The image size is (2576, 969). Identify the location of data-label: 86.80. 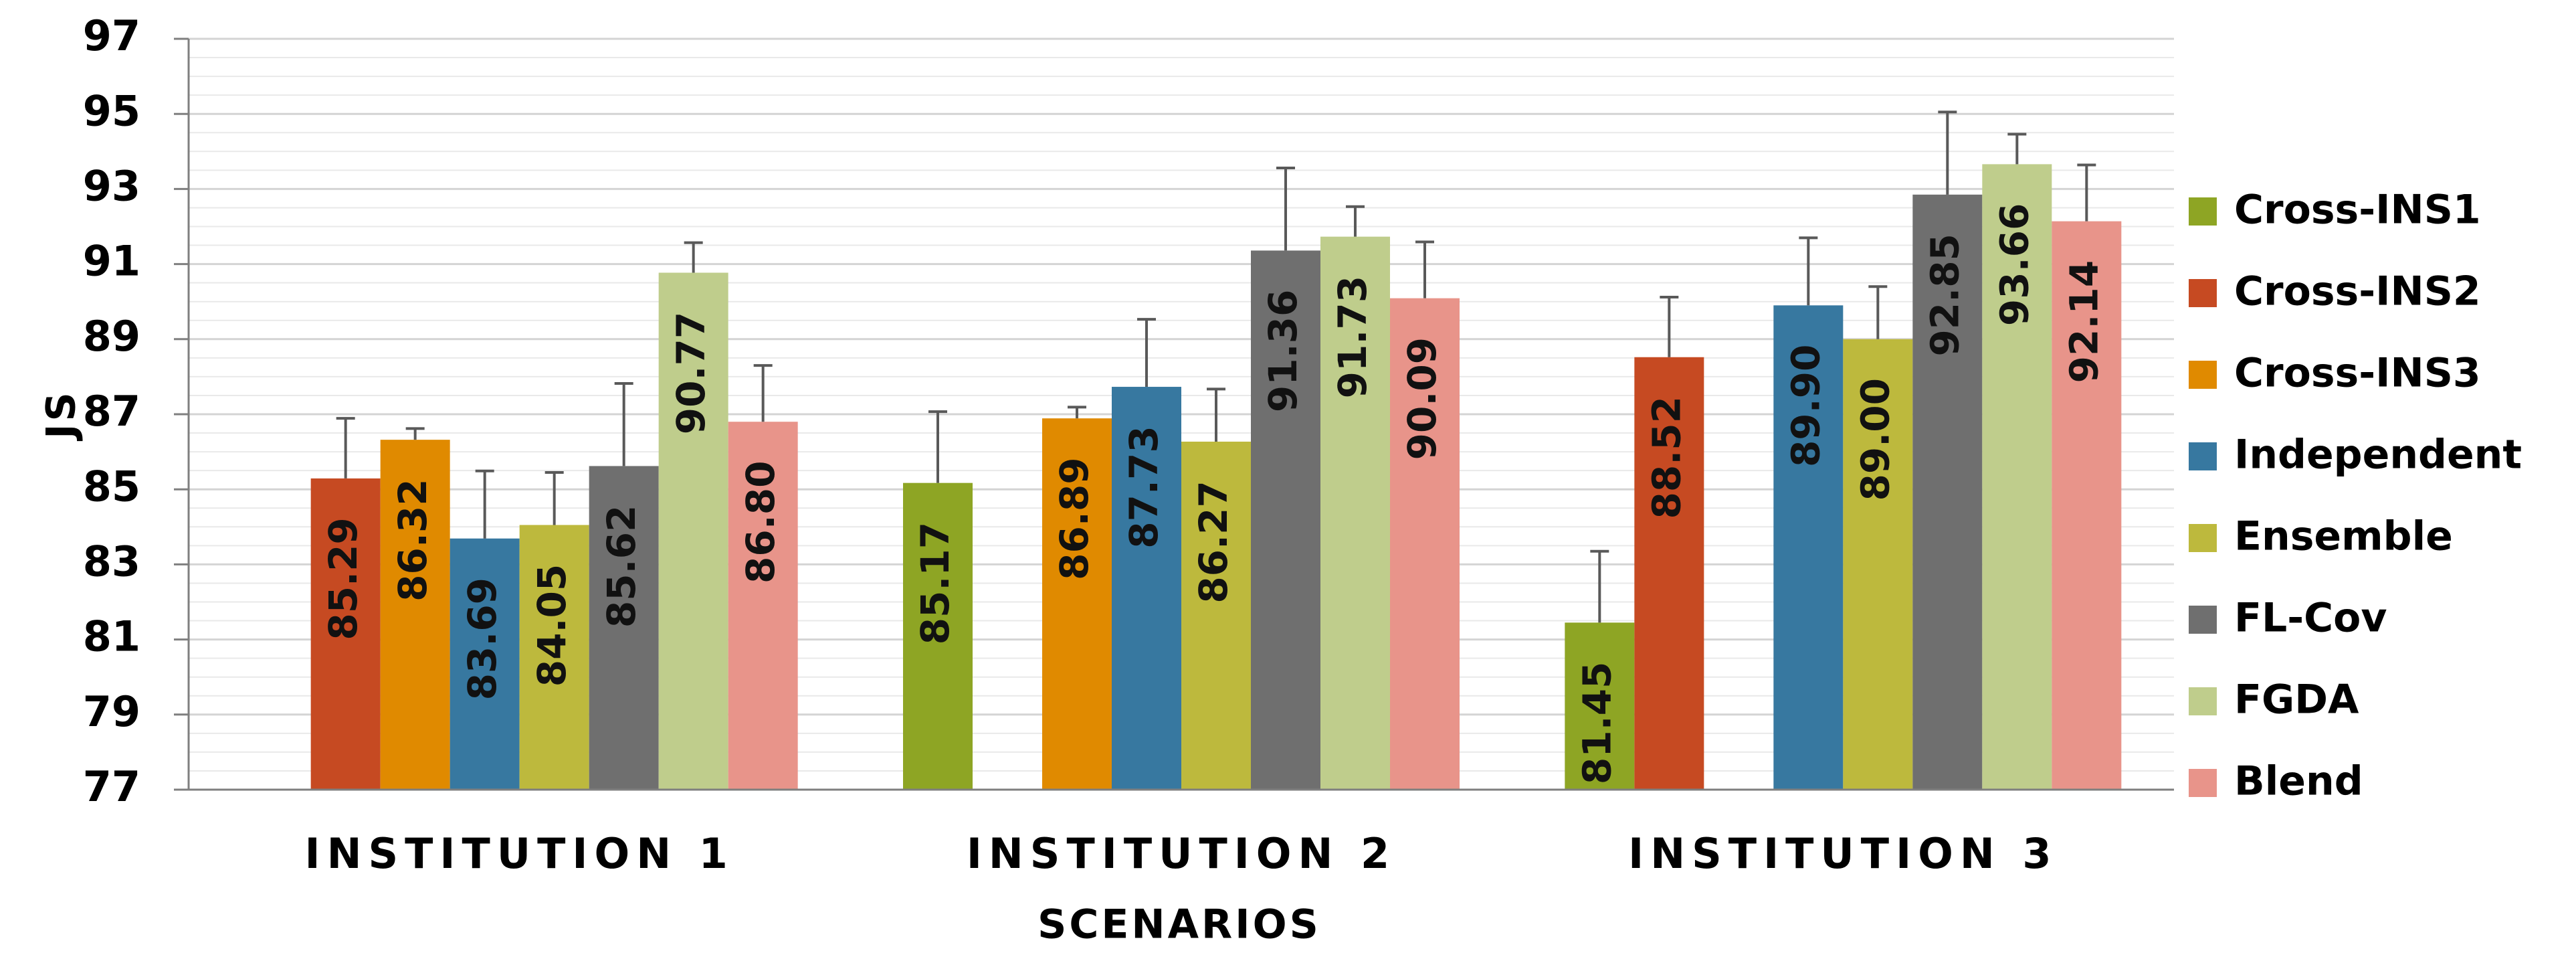
(760, 521).